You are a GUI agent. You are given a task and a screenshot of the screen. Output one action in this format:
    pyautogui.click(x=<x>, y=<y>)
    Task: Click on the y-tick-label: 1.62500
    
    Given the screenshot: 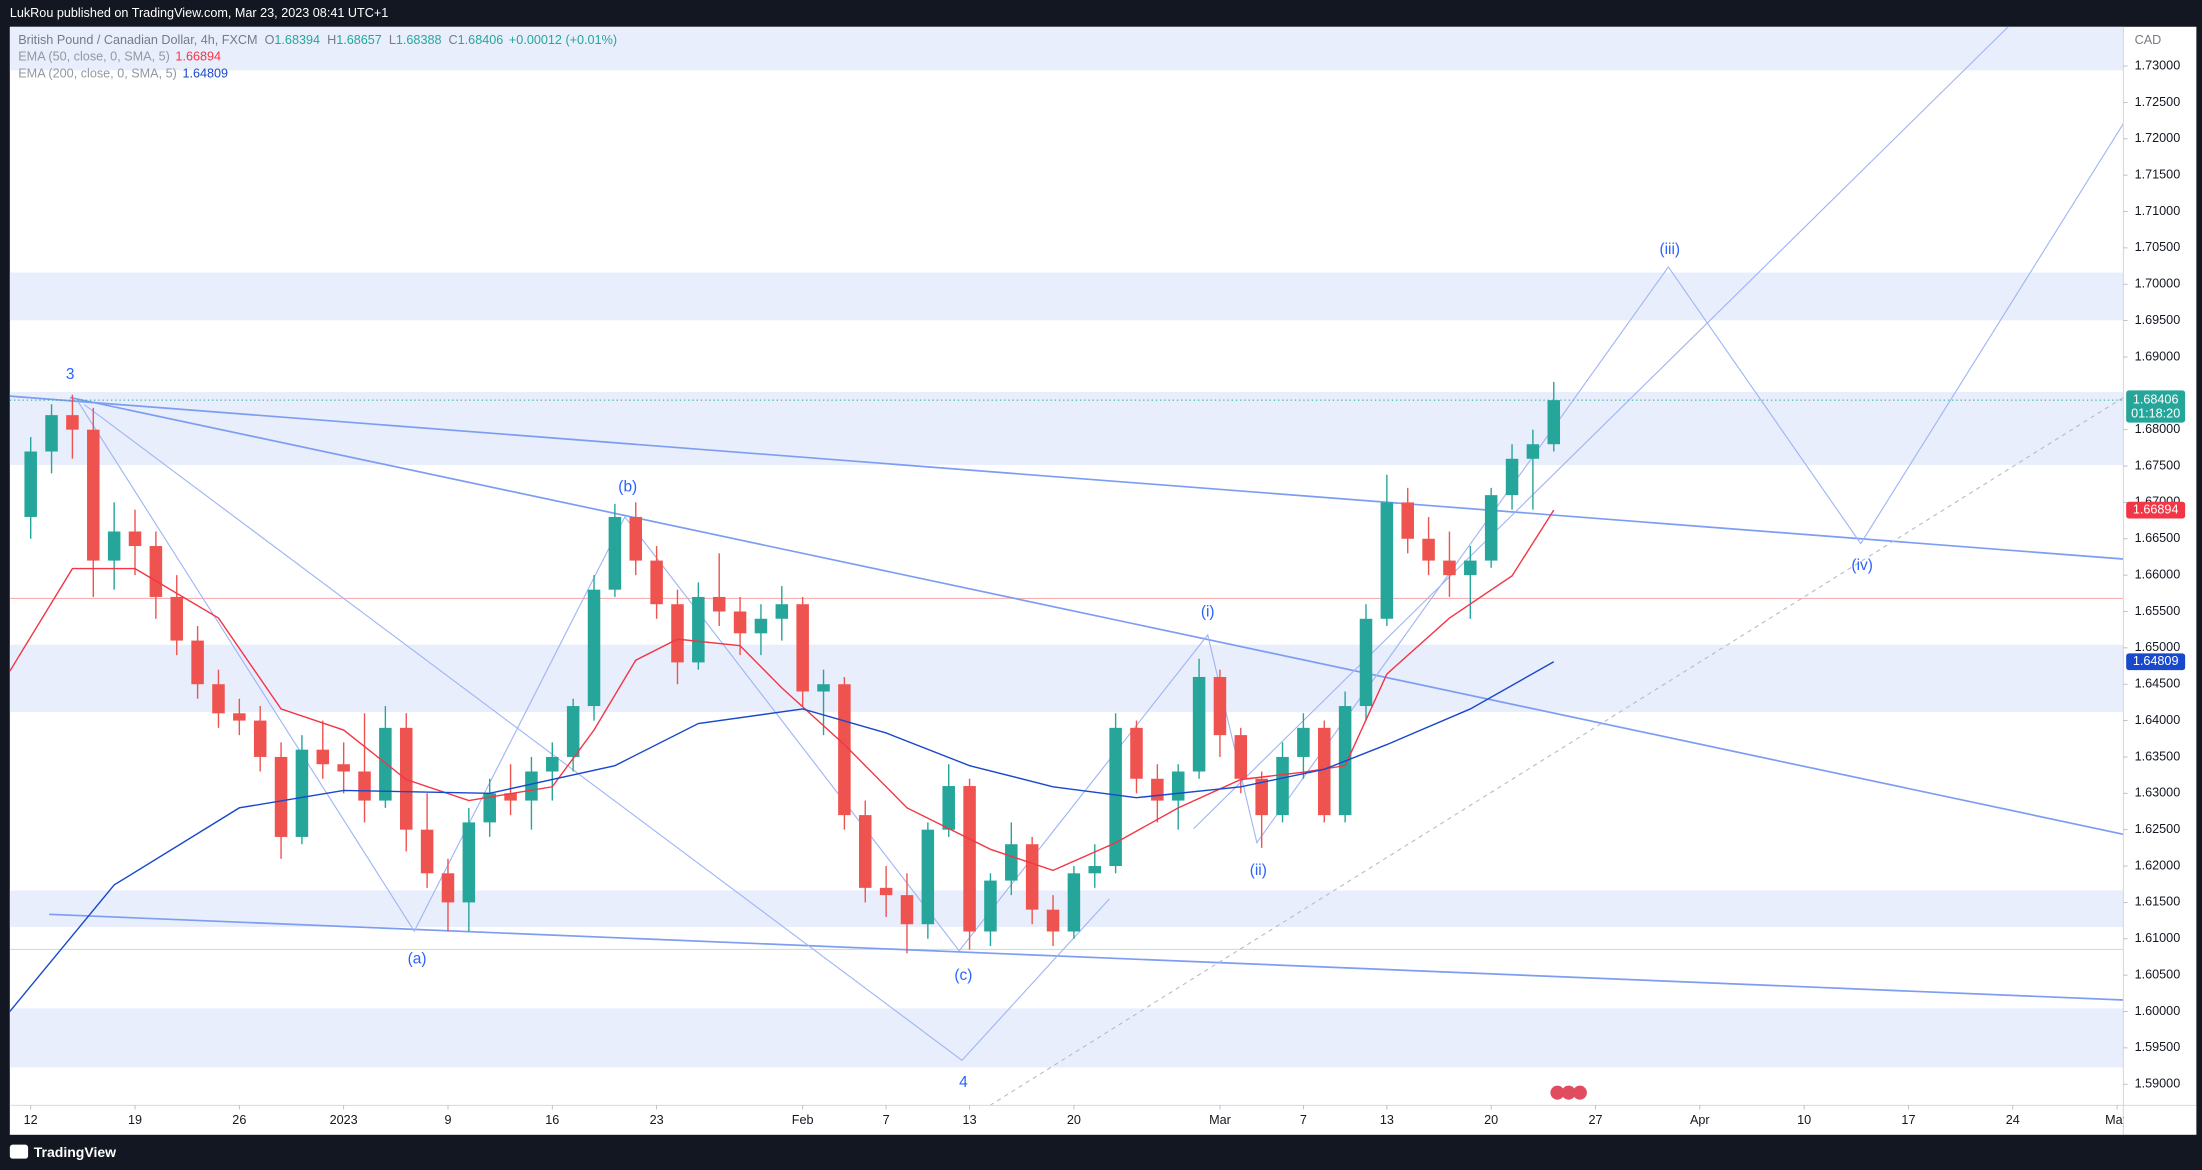 What is the action you would take?
    pyautogui.click(x=2158, y=829)
    